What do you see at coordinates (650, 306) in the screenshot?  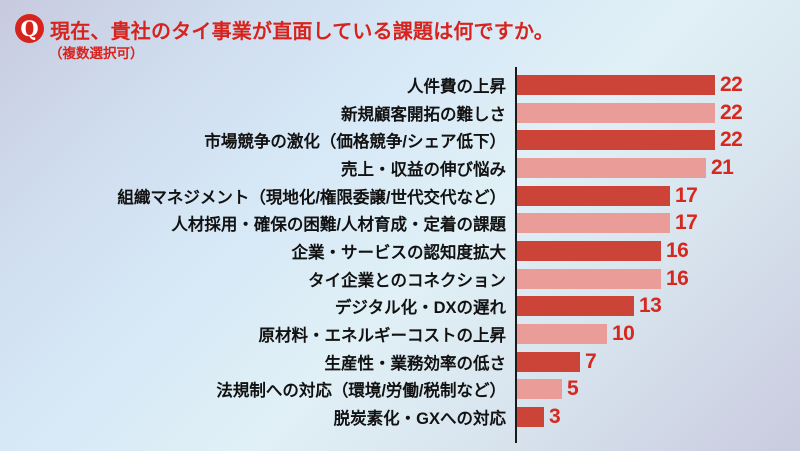 I see `bar-value: 13` at bounding box center [650, 306].